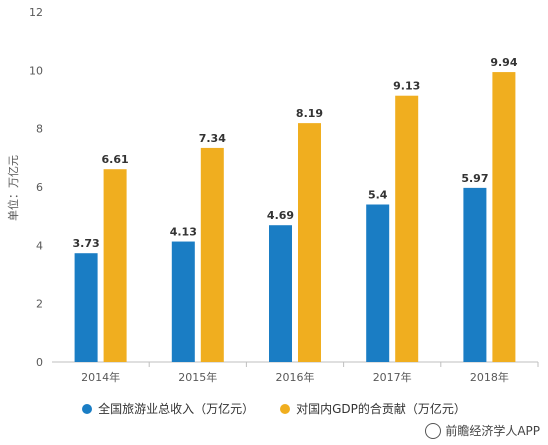 The image size is (548, 445). What do you see at coordinates (176, 409) in the screenshot?
I see `legend-label-series-1: 全国旅游业总收入（万亿元）` at bounding box center [176, 409].